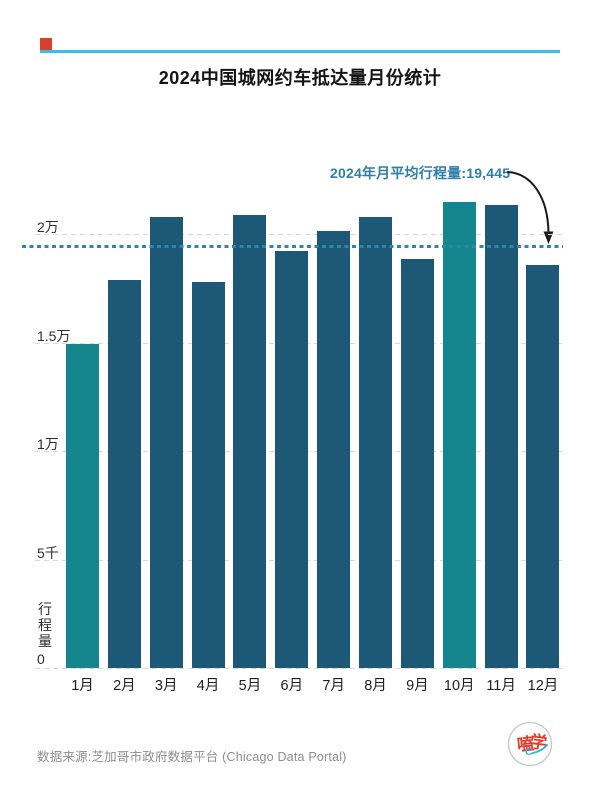  What do you see at coordinates (250, 686) in the screenshot?
I see `x-label-5月: 5月` at bounding box center [250, 686].